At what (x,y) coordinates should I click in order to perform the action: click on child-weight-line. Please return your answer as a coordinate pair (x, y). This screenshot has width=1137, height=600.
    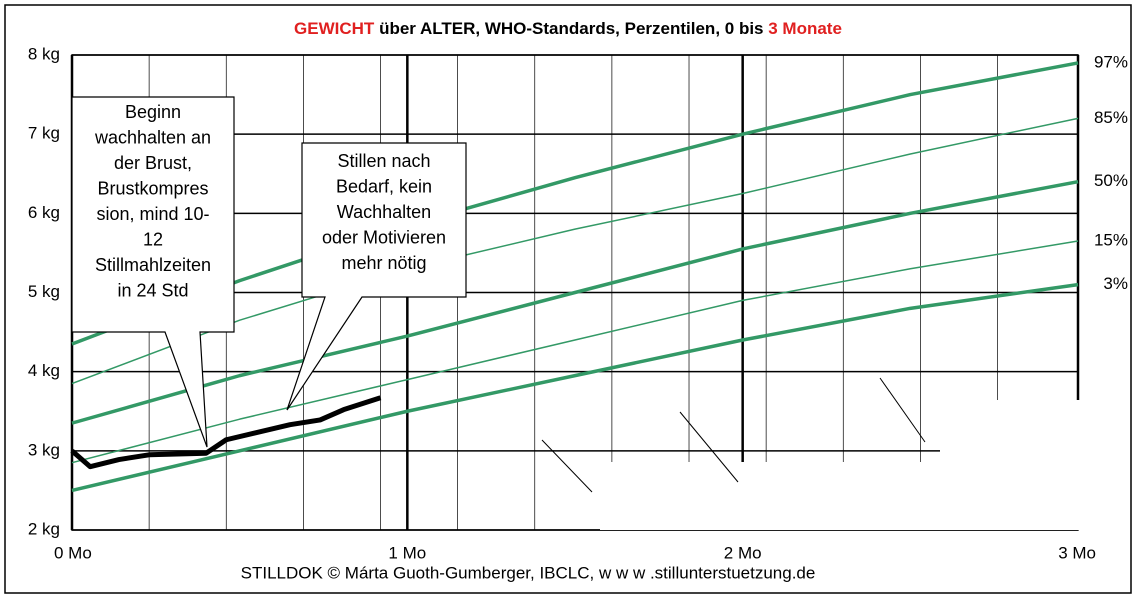
    Looking at the image, I should click on (226, 432).